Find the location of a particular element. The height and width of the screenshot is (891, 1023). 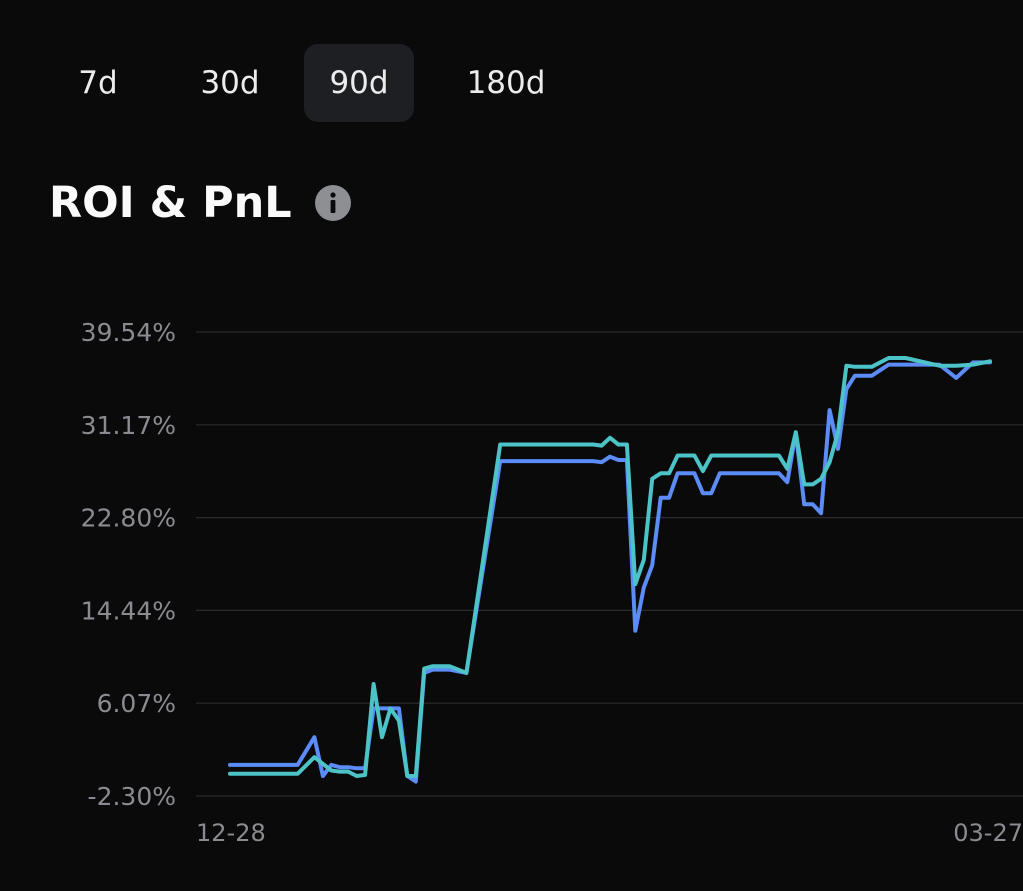

x-tick-label: 12-28 is located at coordinates (231, 833).